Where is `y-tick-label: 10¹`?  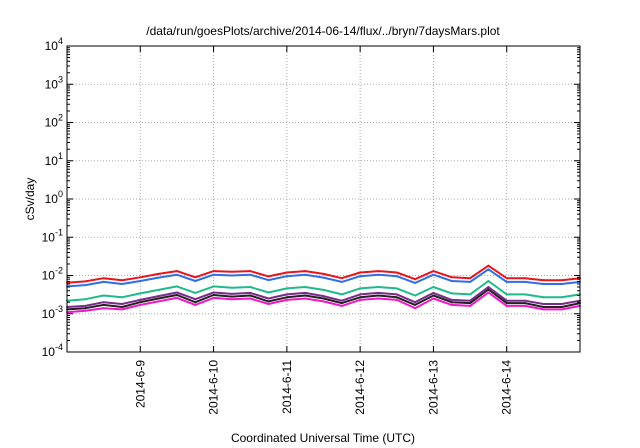 y-tick-label: 10¹ is located at coordinates (54, 159).